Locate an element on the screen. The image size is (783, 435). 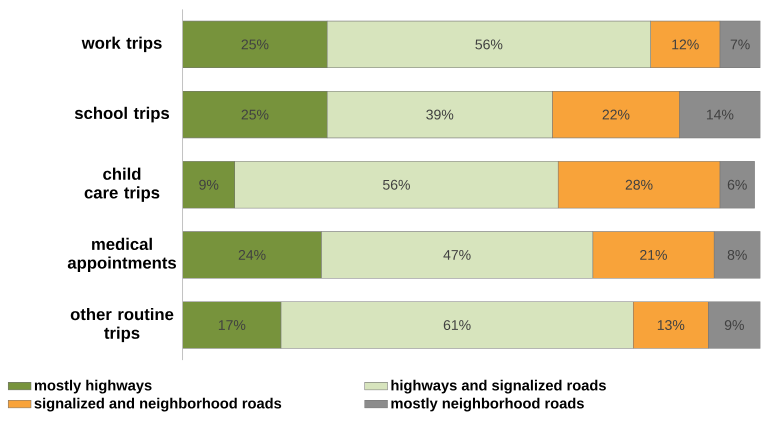
data-label: 14% is located at coordinates (720, 115).